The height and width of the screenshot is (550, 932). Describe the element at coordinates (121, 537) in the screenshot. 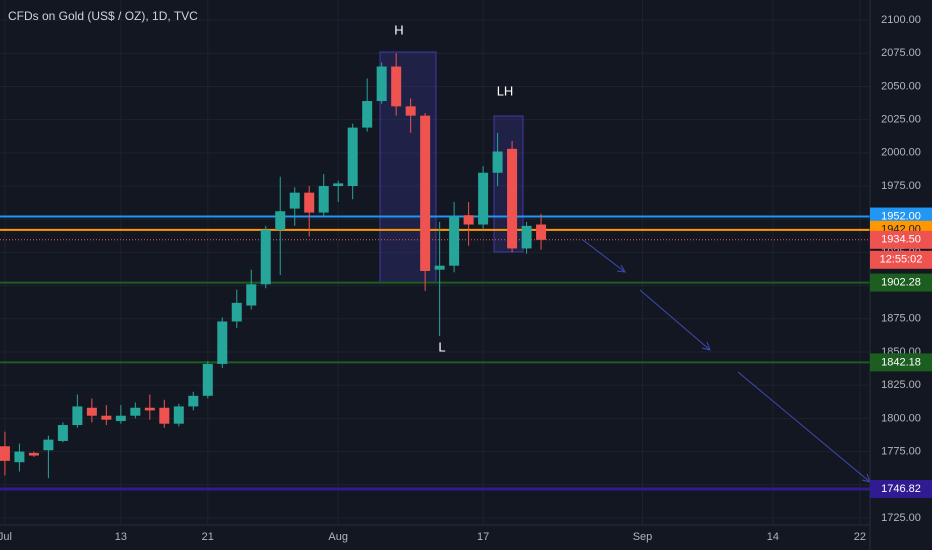

I see `x-tick-label: 13` at that location.